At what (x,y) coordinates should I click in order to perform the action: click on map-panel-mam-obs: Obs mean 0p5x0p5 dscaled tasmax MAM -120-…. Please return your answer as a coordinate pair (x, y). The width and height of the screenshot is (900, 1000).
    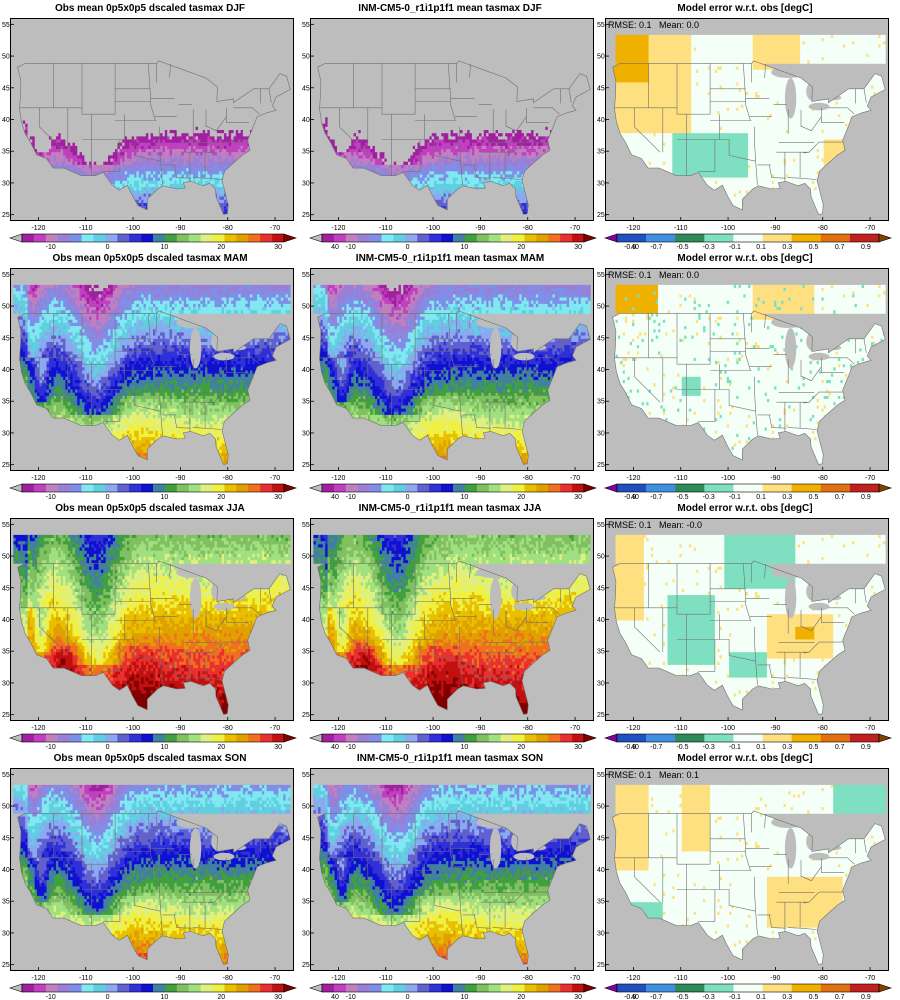
    Looking at the image, I should click on (150, 375).